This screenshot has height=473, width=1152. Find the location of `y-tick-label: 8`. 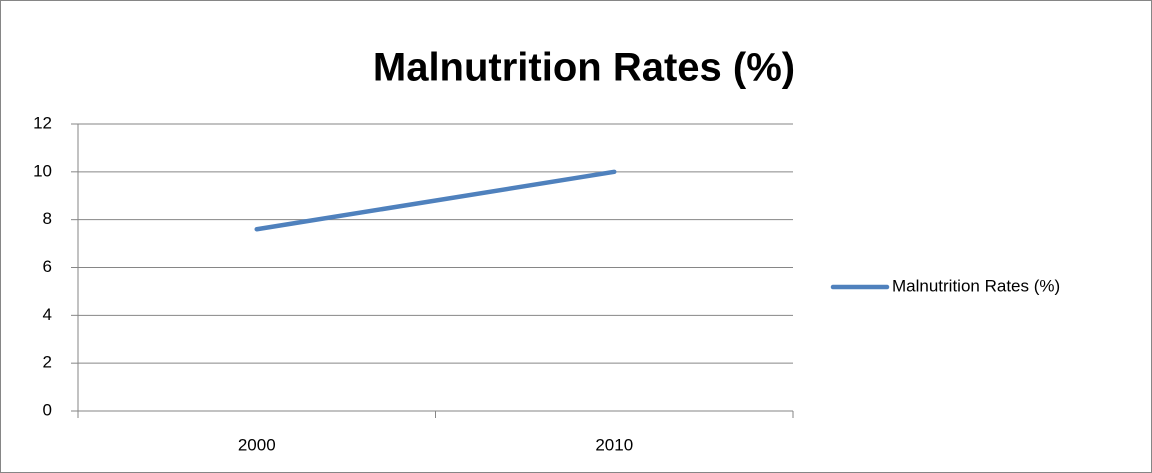

y-tick-label: 8 is located at coordinates (47, 218).